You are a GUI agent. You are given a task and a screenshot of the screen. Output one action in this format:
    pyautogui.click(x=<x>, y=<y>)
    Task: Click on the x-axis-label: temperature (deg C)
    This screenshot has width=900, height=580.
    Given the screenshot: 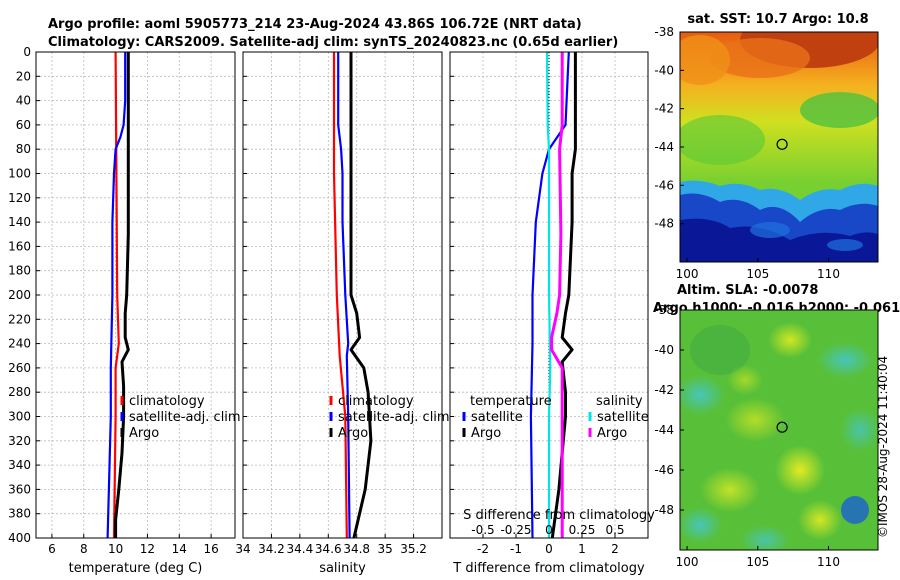 What is the action you would take?
    pyautogui.click(x=136, y=568)
    